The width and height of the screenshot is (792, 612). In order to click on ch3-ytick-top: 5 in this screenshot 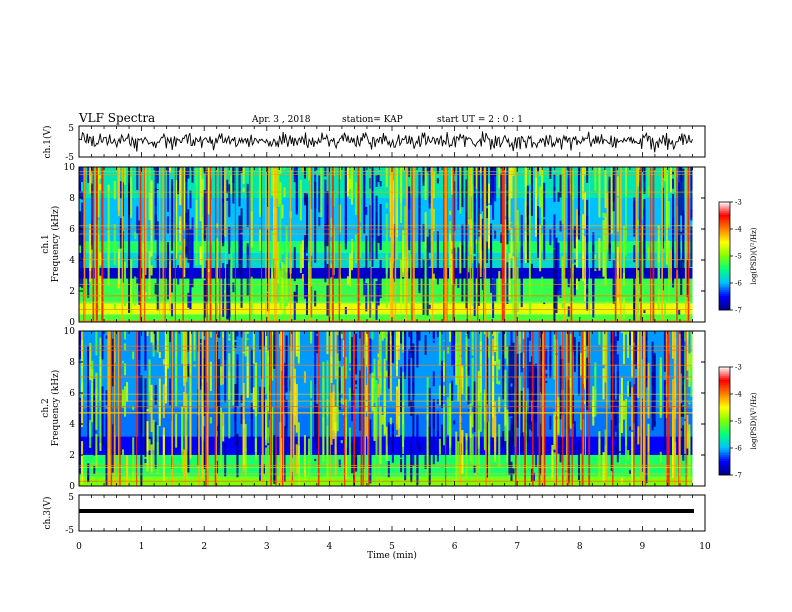, I will do `click(71, 498)`.